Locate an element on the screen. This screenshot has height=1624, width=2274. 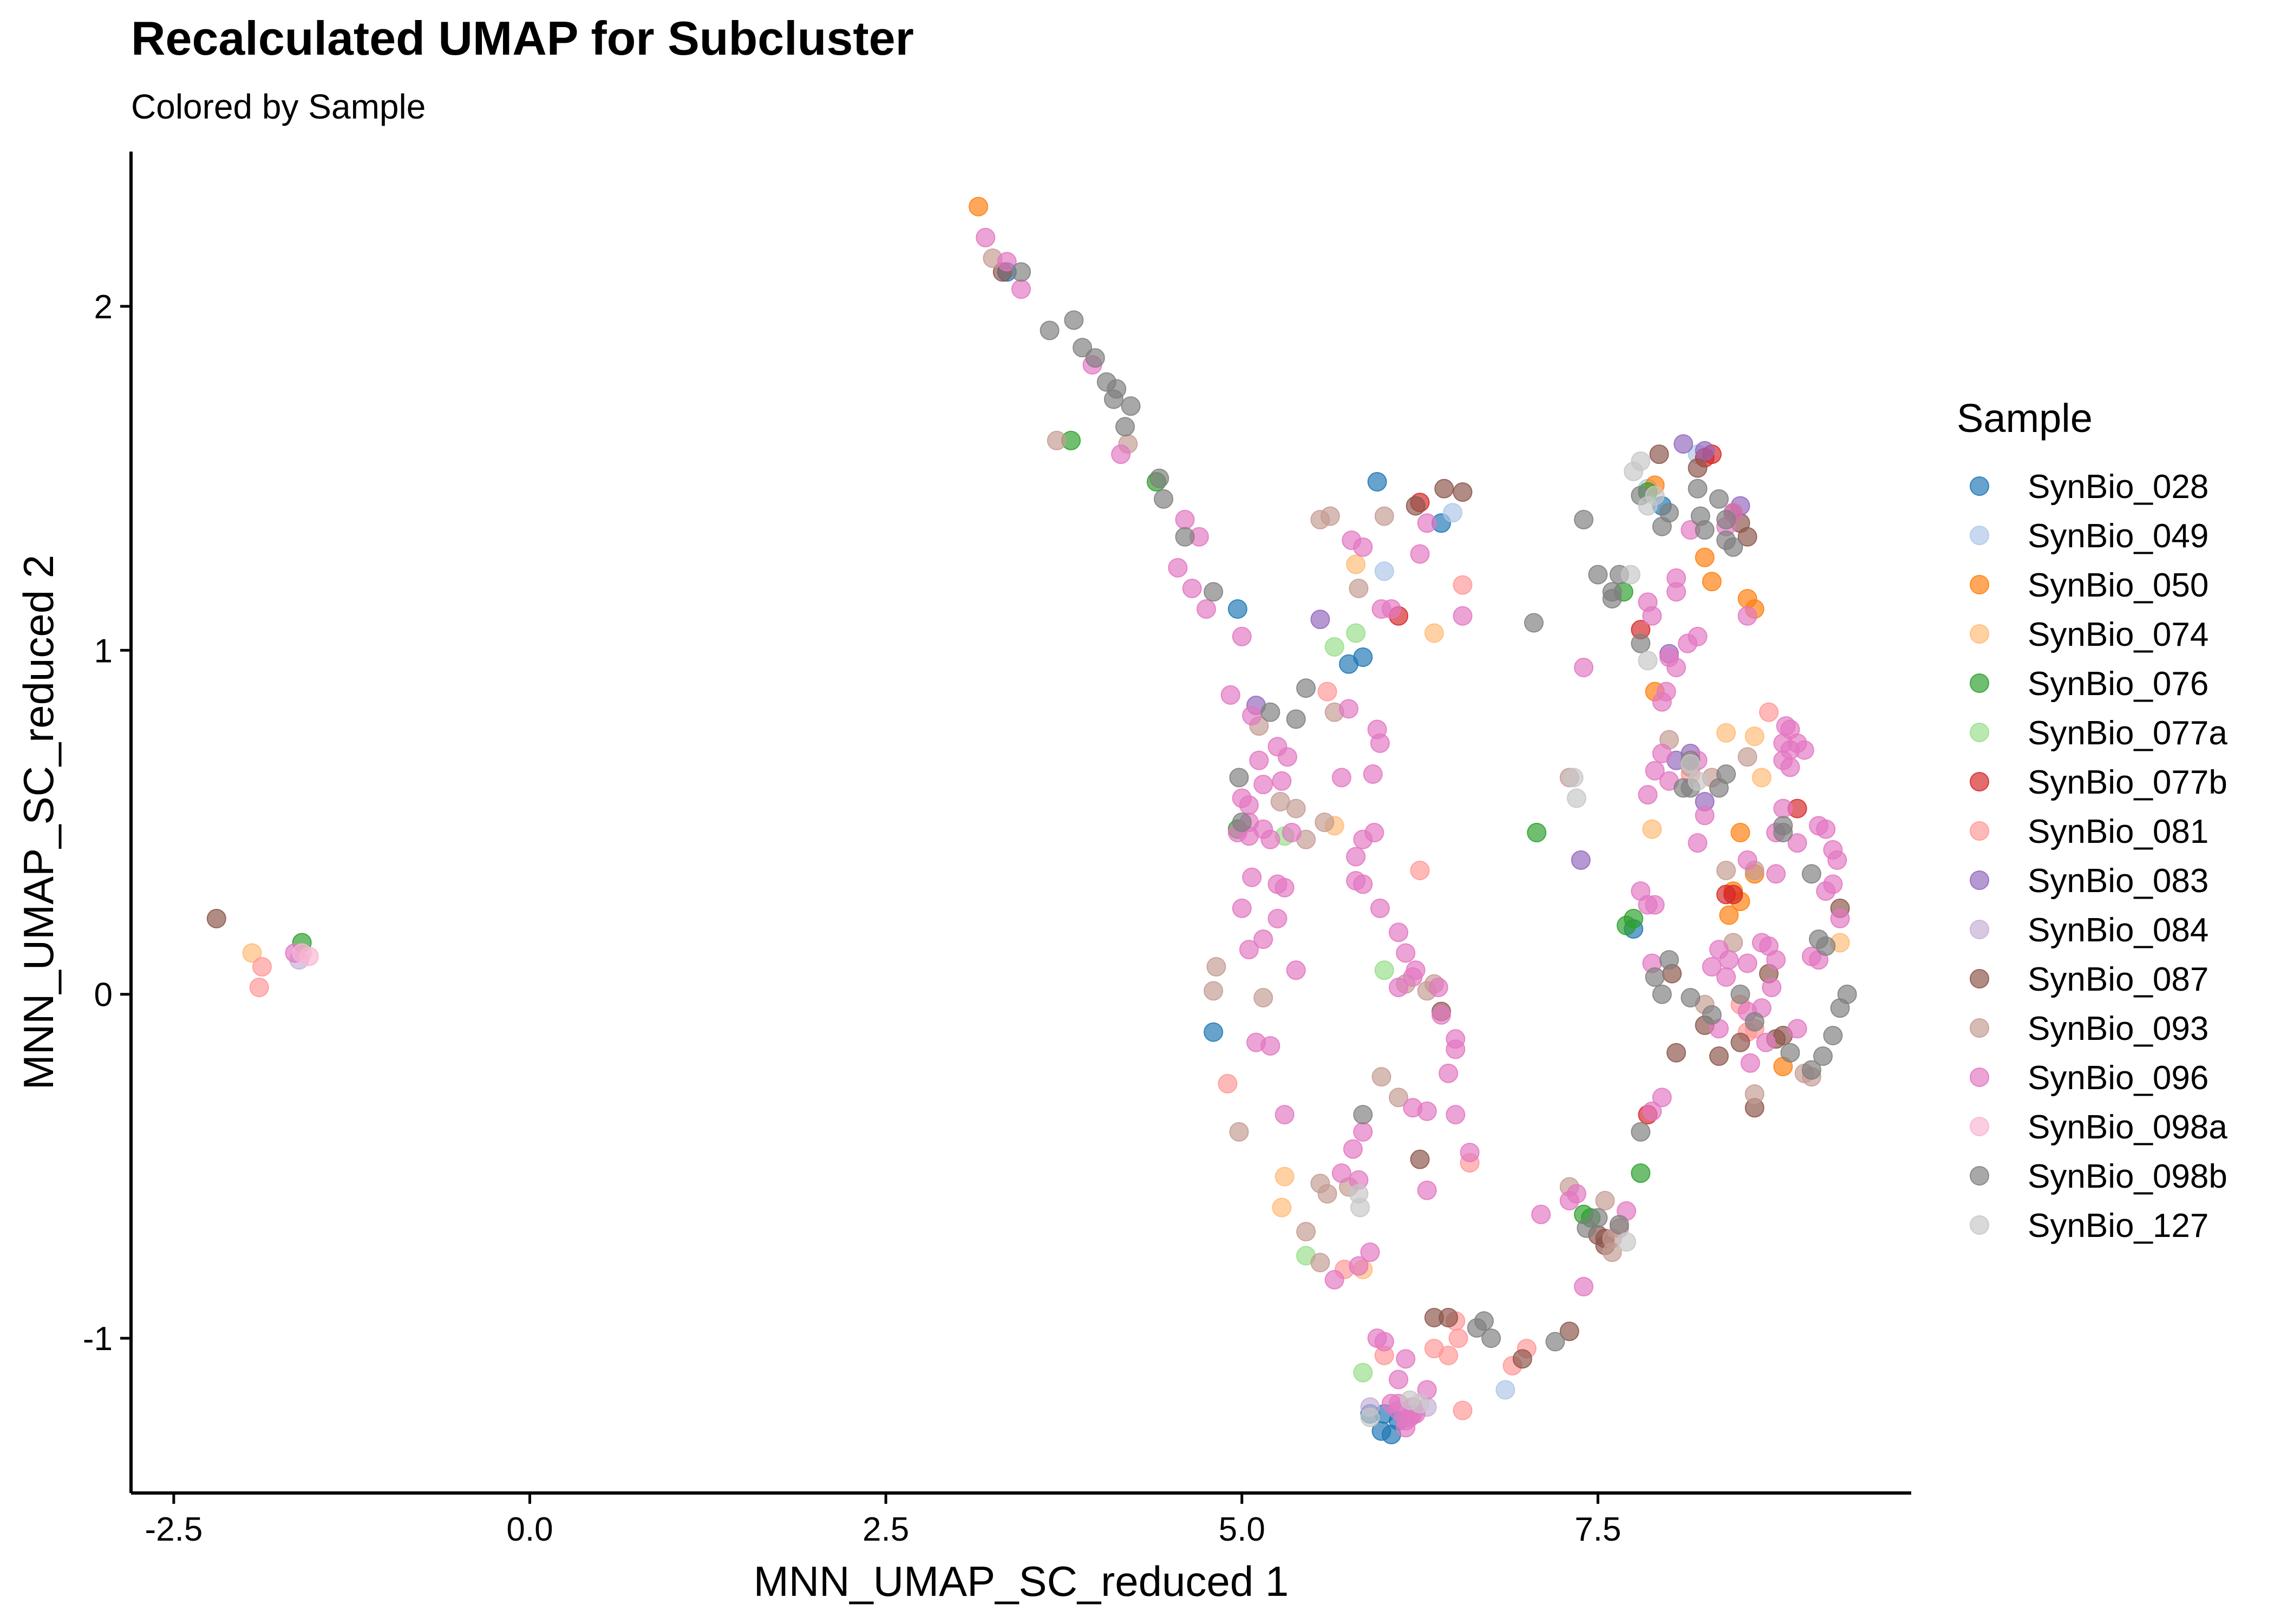
legend-label: SynBio_074 is located at coordinates (2118, 634).